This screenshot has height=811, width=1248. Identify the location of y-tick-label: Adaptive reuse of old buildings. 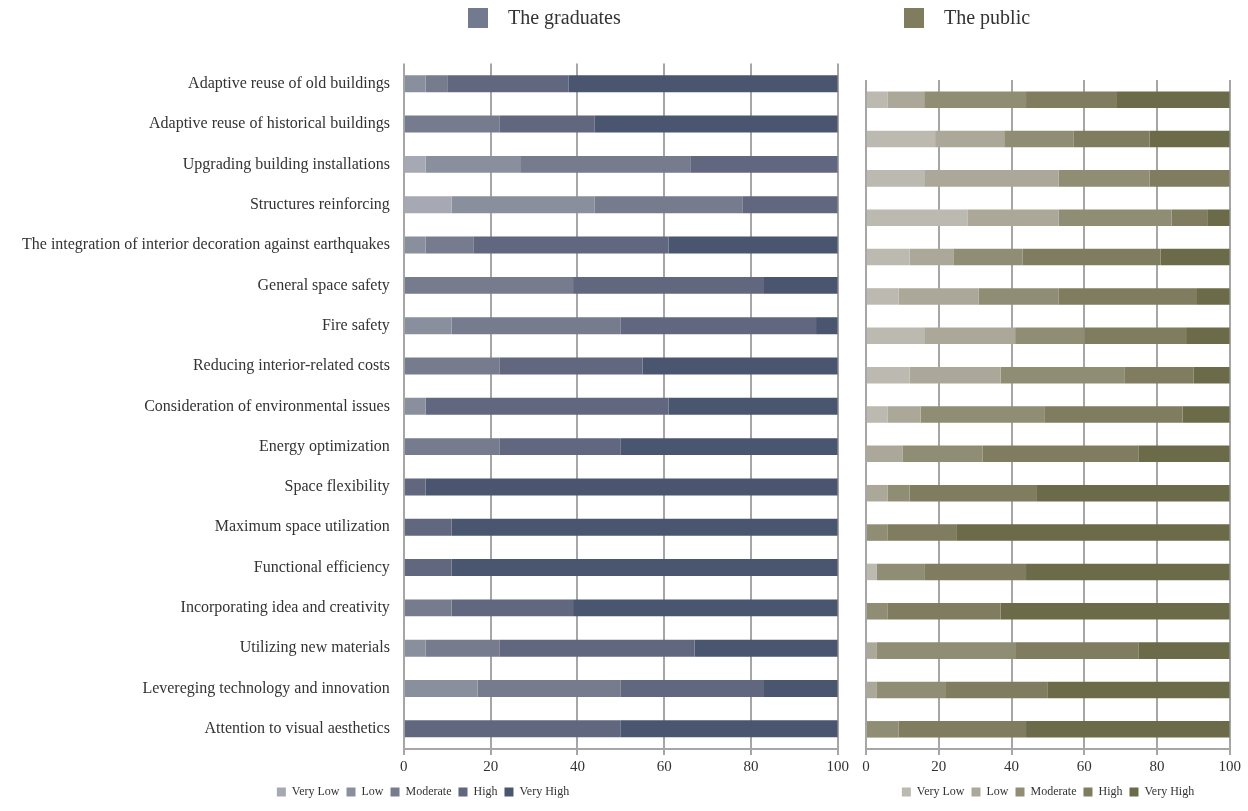
(289, 82).